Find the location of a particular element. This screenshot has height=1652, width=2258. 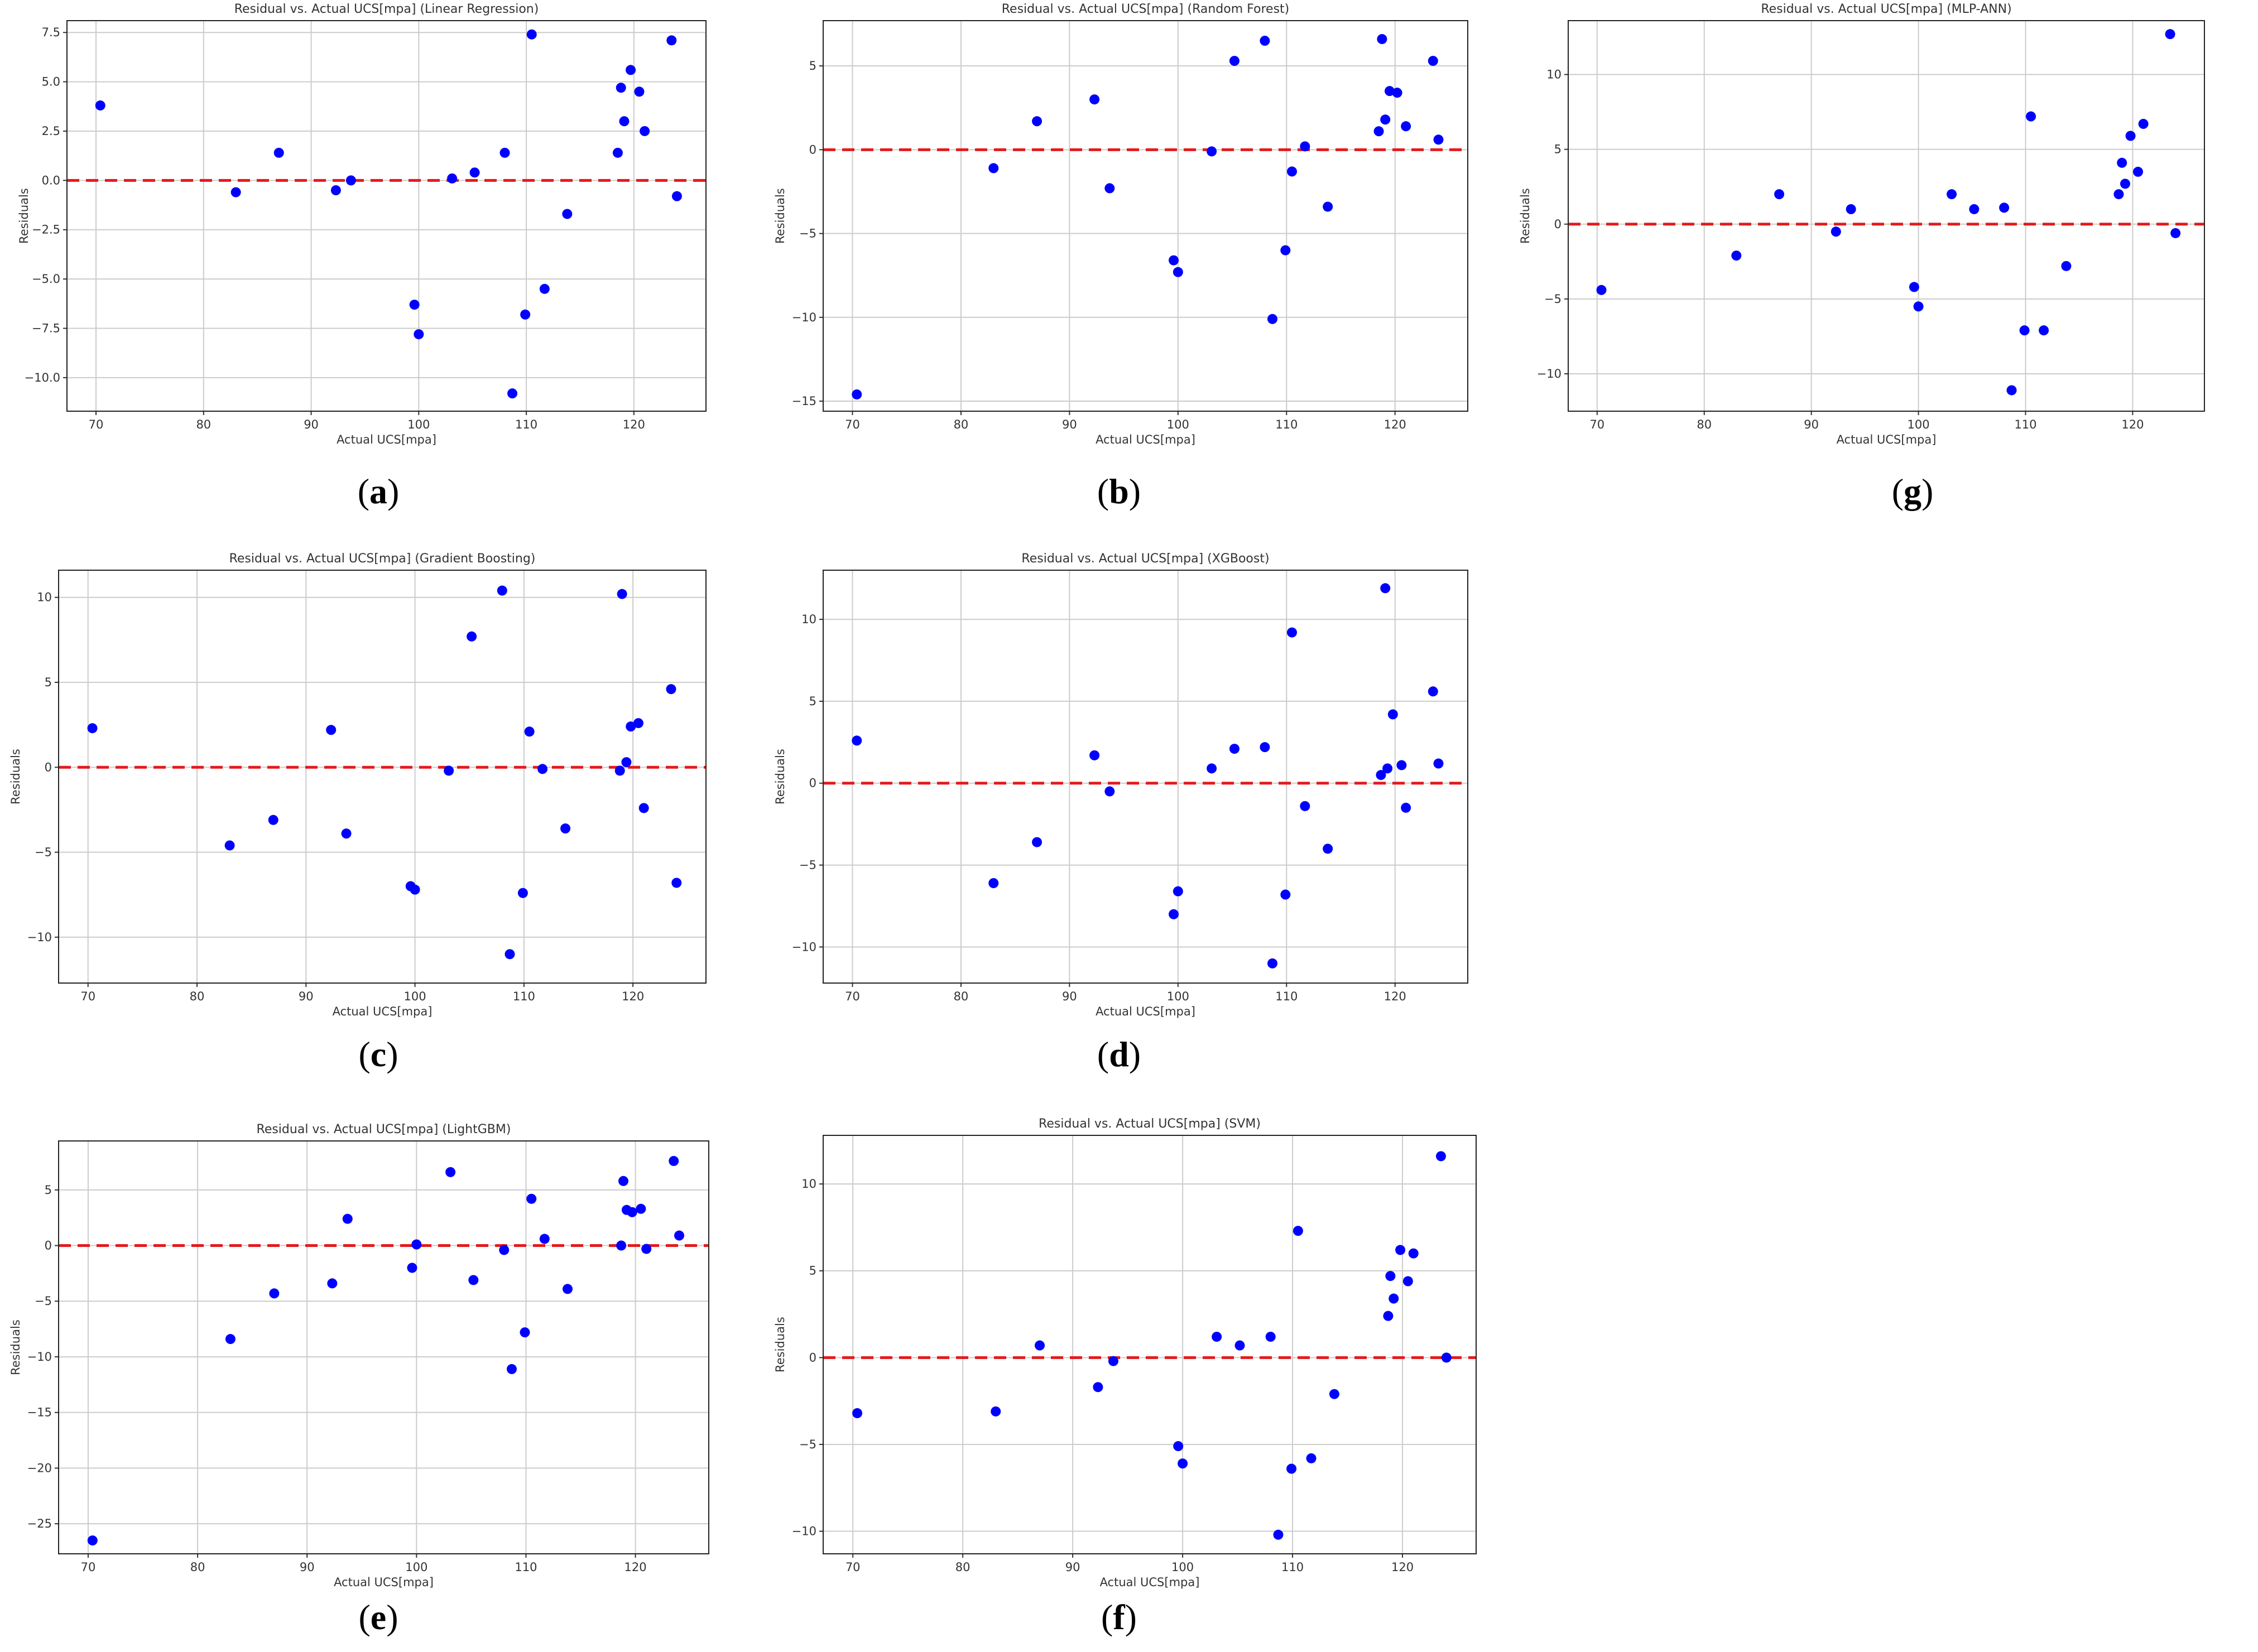

x-tick-label: 80 is located at coordinates (1704, 425).